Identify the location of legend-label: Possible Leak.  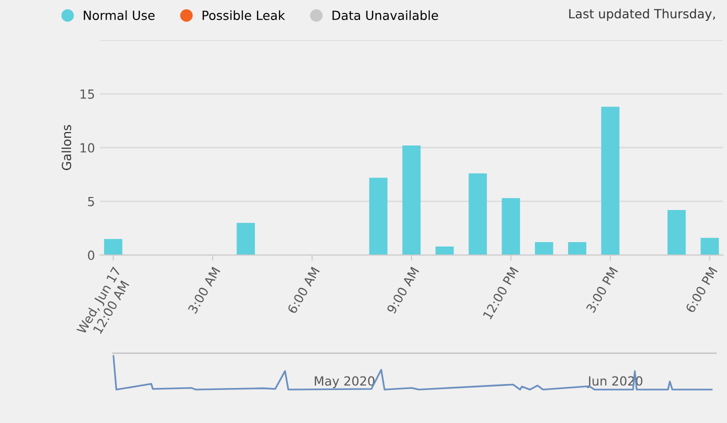
(244, 15).